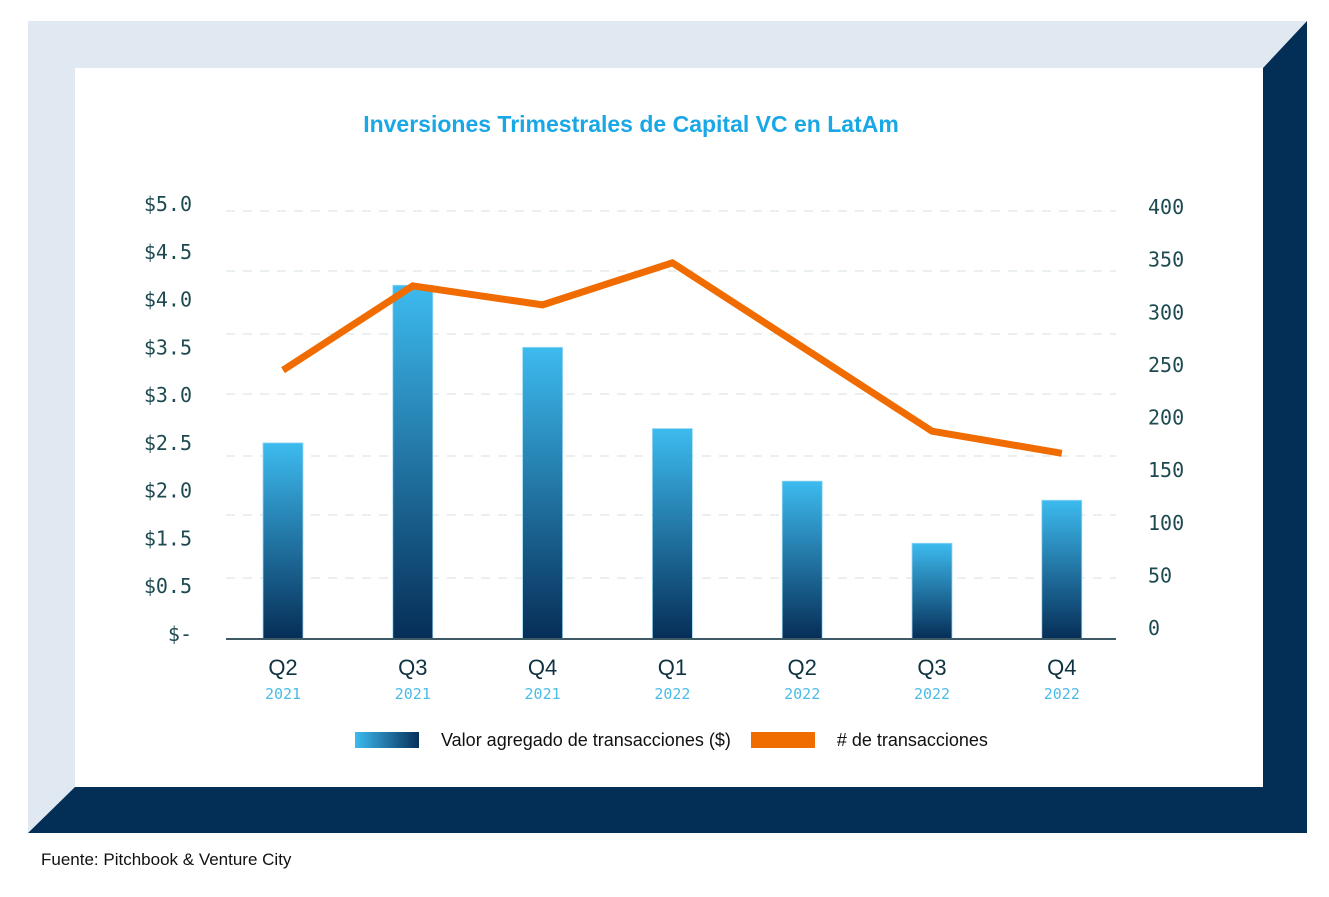 The image size is (1329, 897). I want to click on x-tick-quarter: Q1, so click(672, 667).